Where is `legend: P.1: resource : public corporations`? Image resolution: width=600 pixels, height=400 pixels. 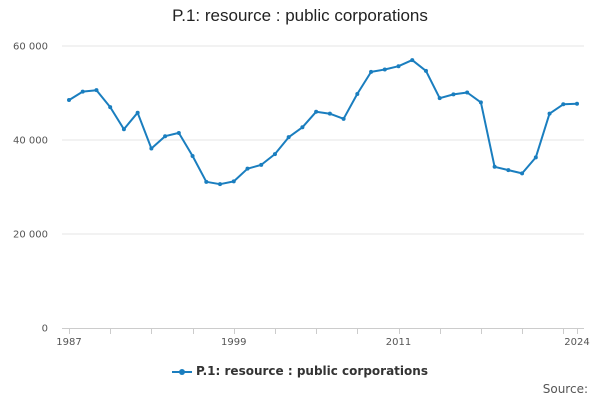
legend: P.1: resource : public corporations is located at coordinates (300, 371).